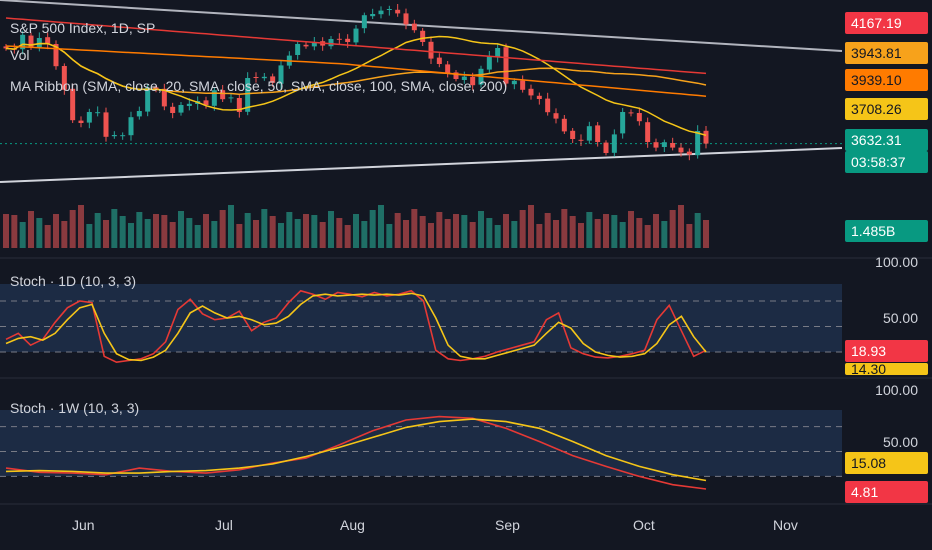  I want to click on stoch-1w-k-tag: 4.81, so click(886, 492).